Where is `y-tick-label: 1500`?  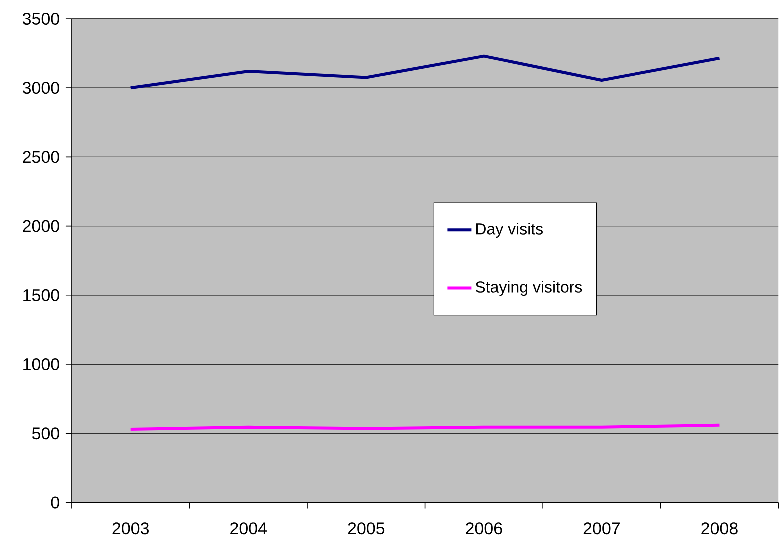 y-tick-label: 1500 is located at coordinates (42, 296).